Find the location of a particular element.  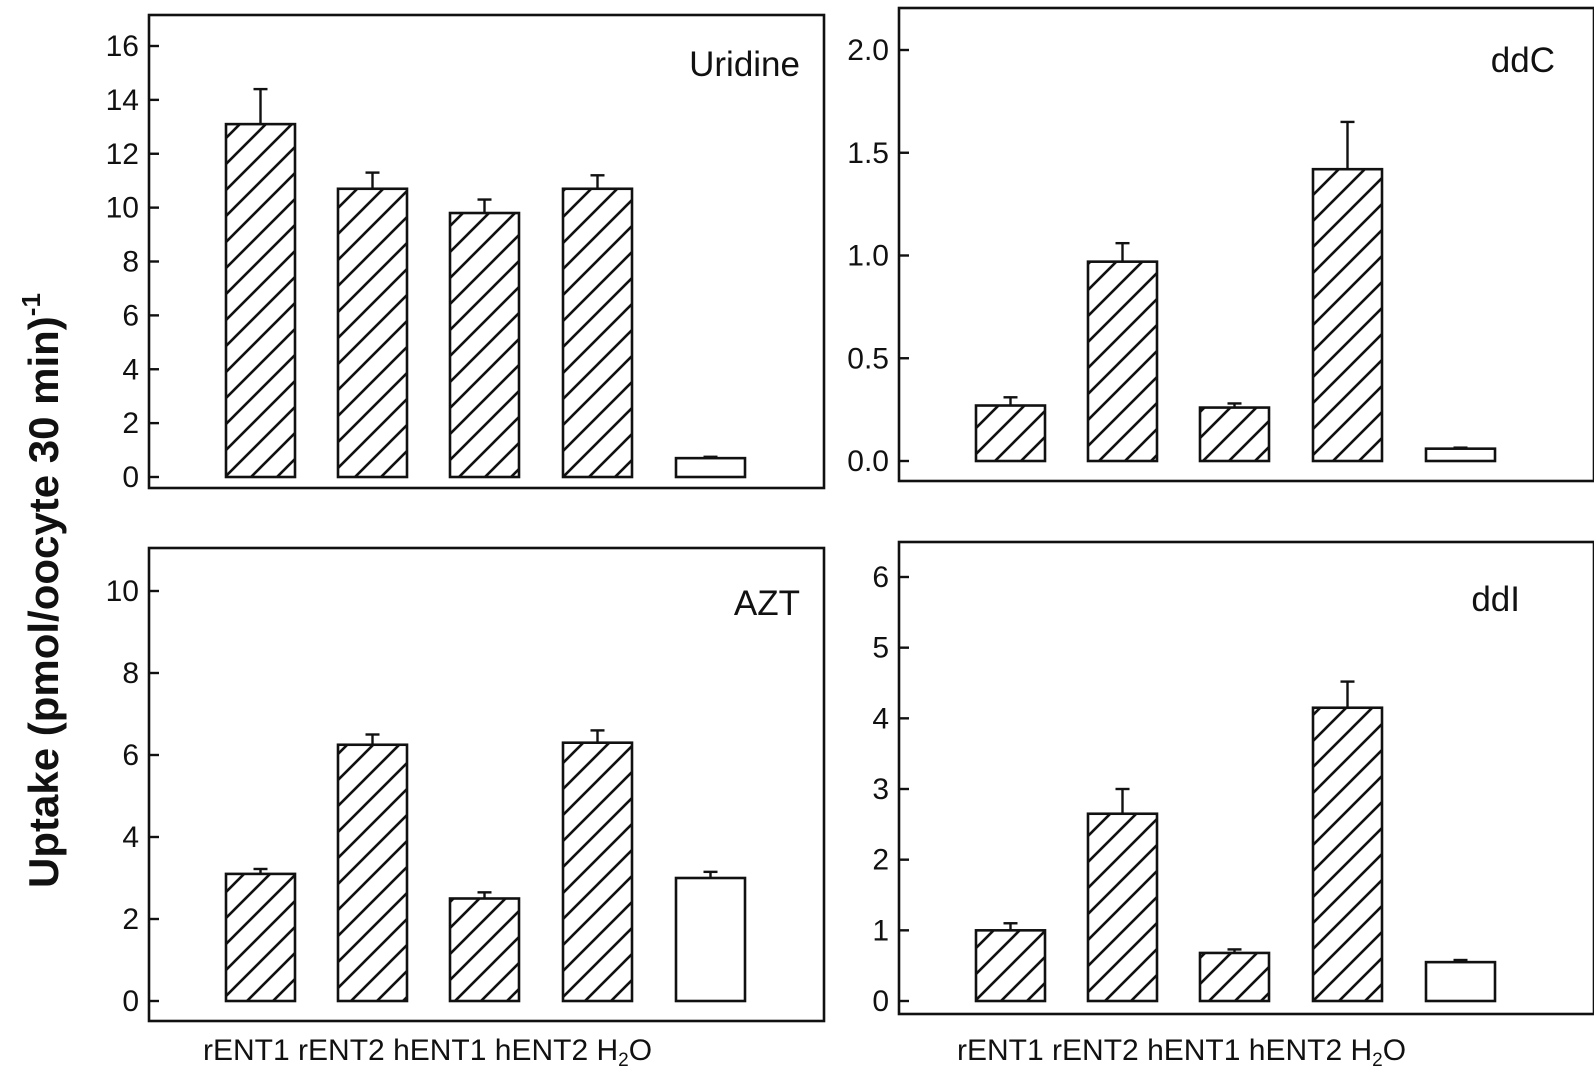

y-tick-label: 1.0 is located at coordinates (868, 256).